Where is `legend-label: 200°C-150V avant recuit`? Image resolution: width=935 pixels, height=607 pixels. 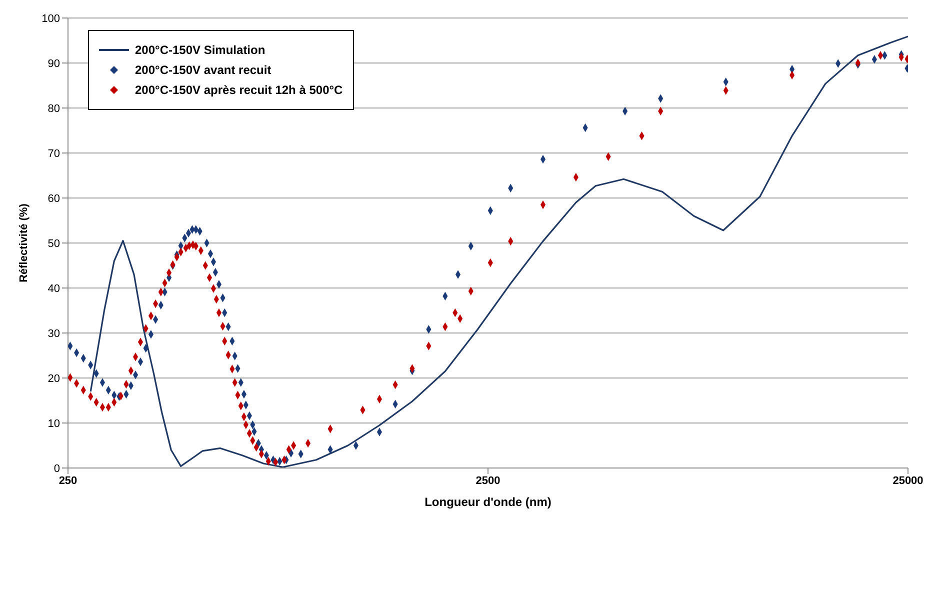
legend-label: 200°C-150V avant recuit is located at coordinates (203, 70).